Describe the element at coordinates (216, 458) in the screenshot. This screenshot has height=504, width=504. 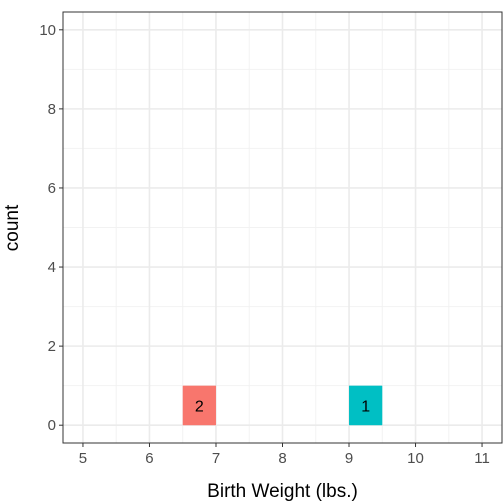
I see `x-tick-label: 7` at that location.